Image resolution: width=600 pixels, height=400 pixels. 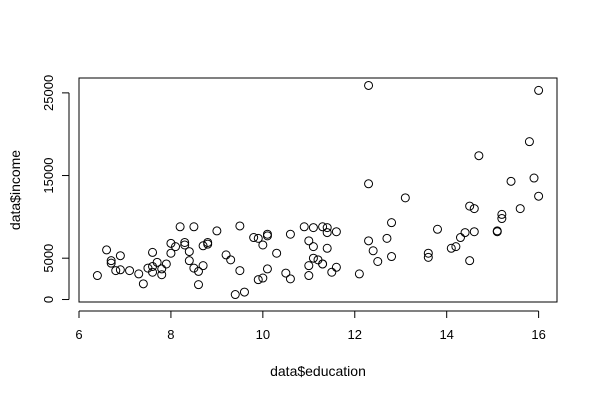 I want to click on y-axis-label: data$income, so click(x=15, y=190).